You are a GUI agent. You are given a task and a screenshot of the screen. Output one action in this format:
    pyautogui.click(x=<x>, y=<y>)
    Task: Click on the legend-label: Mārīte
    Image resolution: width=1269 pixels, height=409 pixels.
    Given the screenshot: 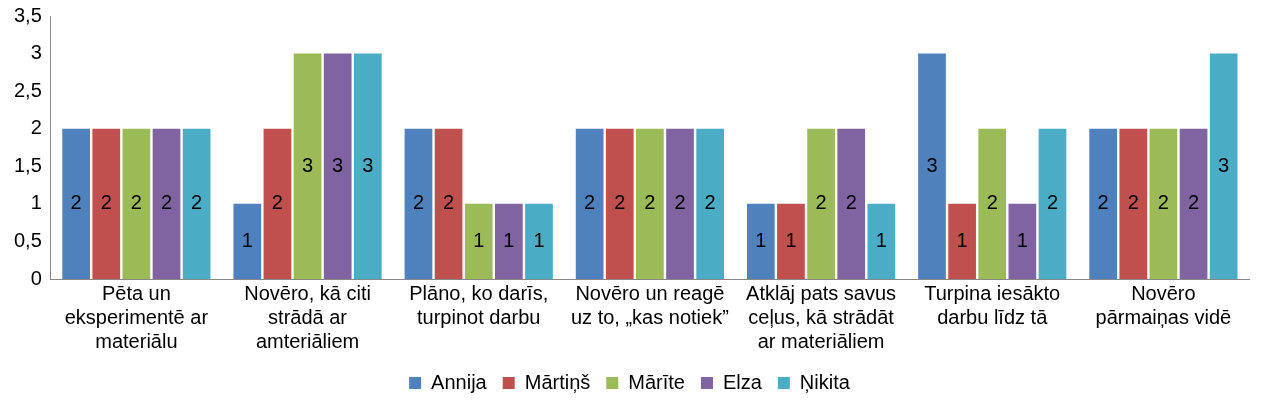 What is the action you would take?
    pyautogui.click(x=656, y=381)
    